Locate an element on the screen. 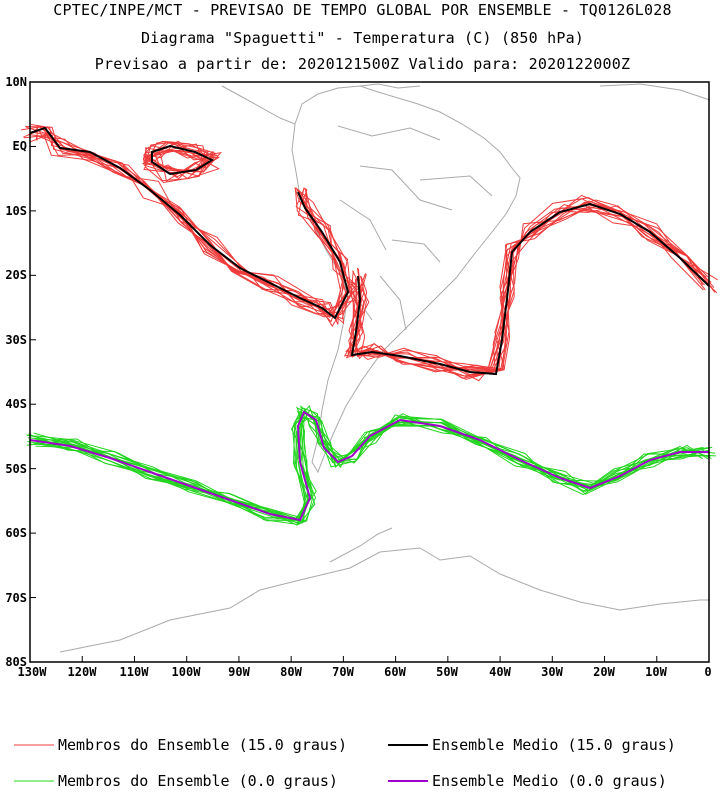 This screenshot has height=792, width=725. lon-label: 10W is located at coordinates (656, 672).